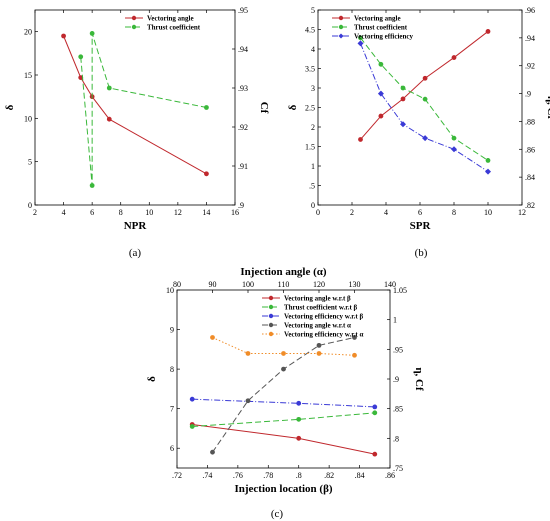 This screenshot has width=550, height=521. Describe the element at coordinates (396, 438) in the screenshot. I see `y-right-tick-label: .8` at that location.